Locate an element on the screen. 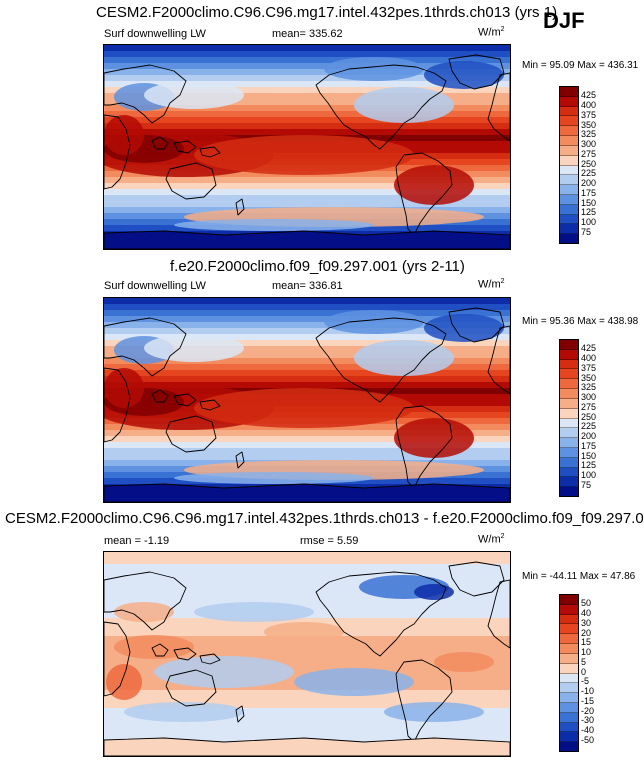 This screenshot has width=644, height=761. colorbar-tick-label: -20 is located at coordinates (588, 710).